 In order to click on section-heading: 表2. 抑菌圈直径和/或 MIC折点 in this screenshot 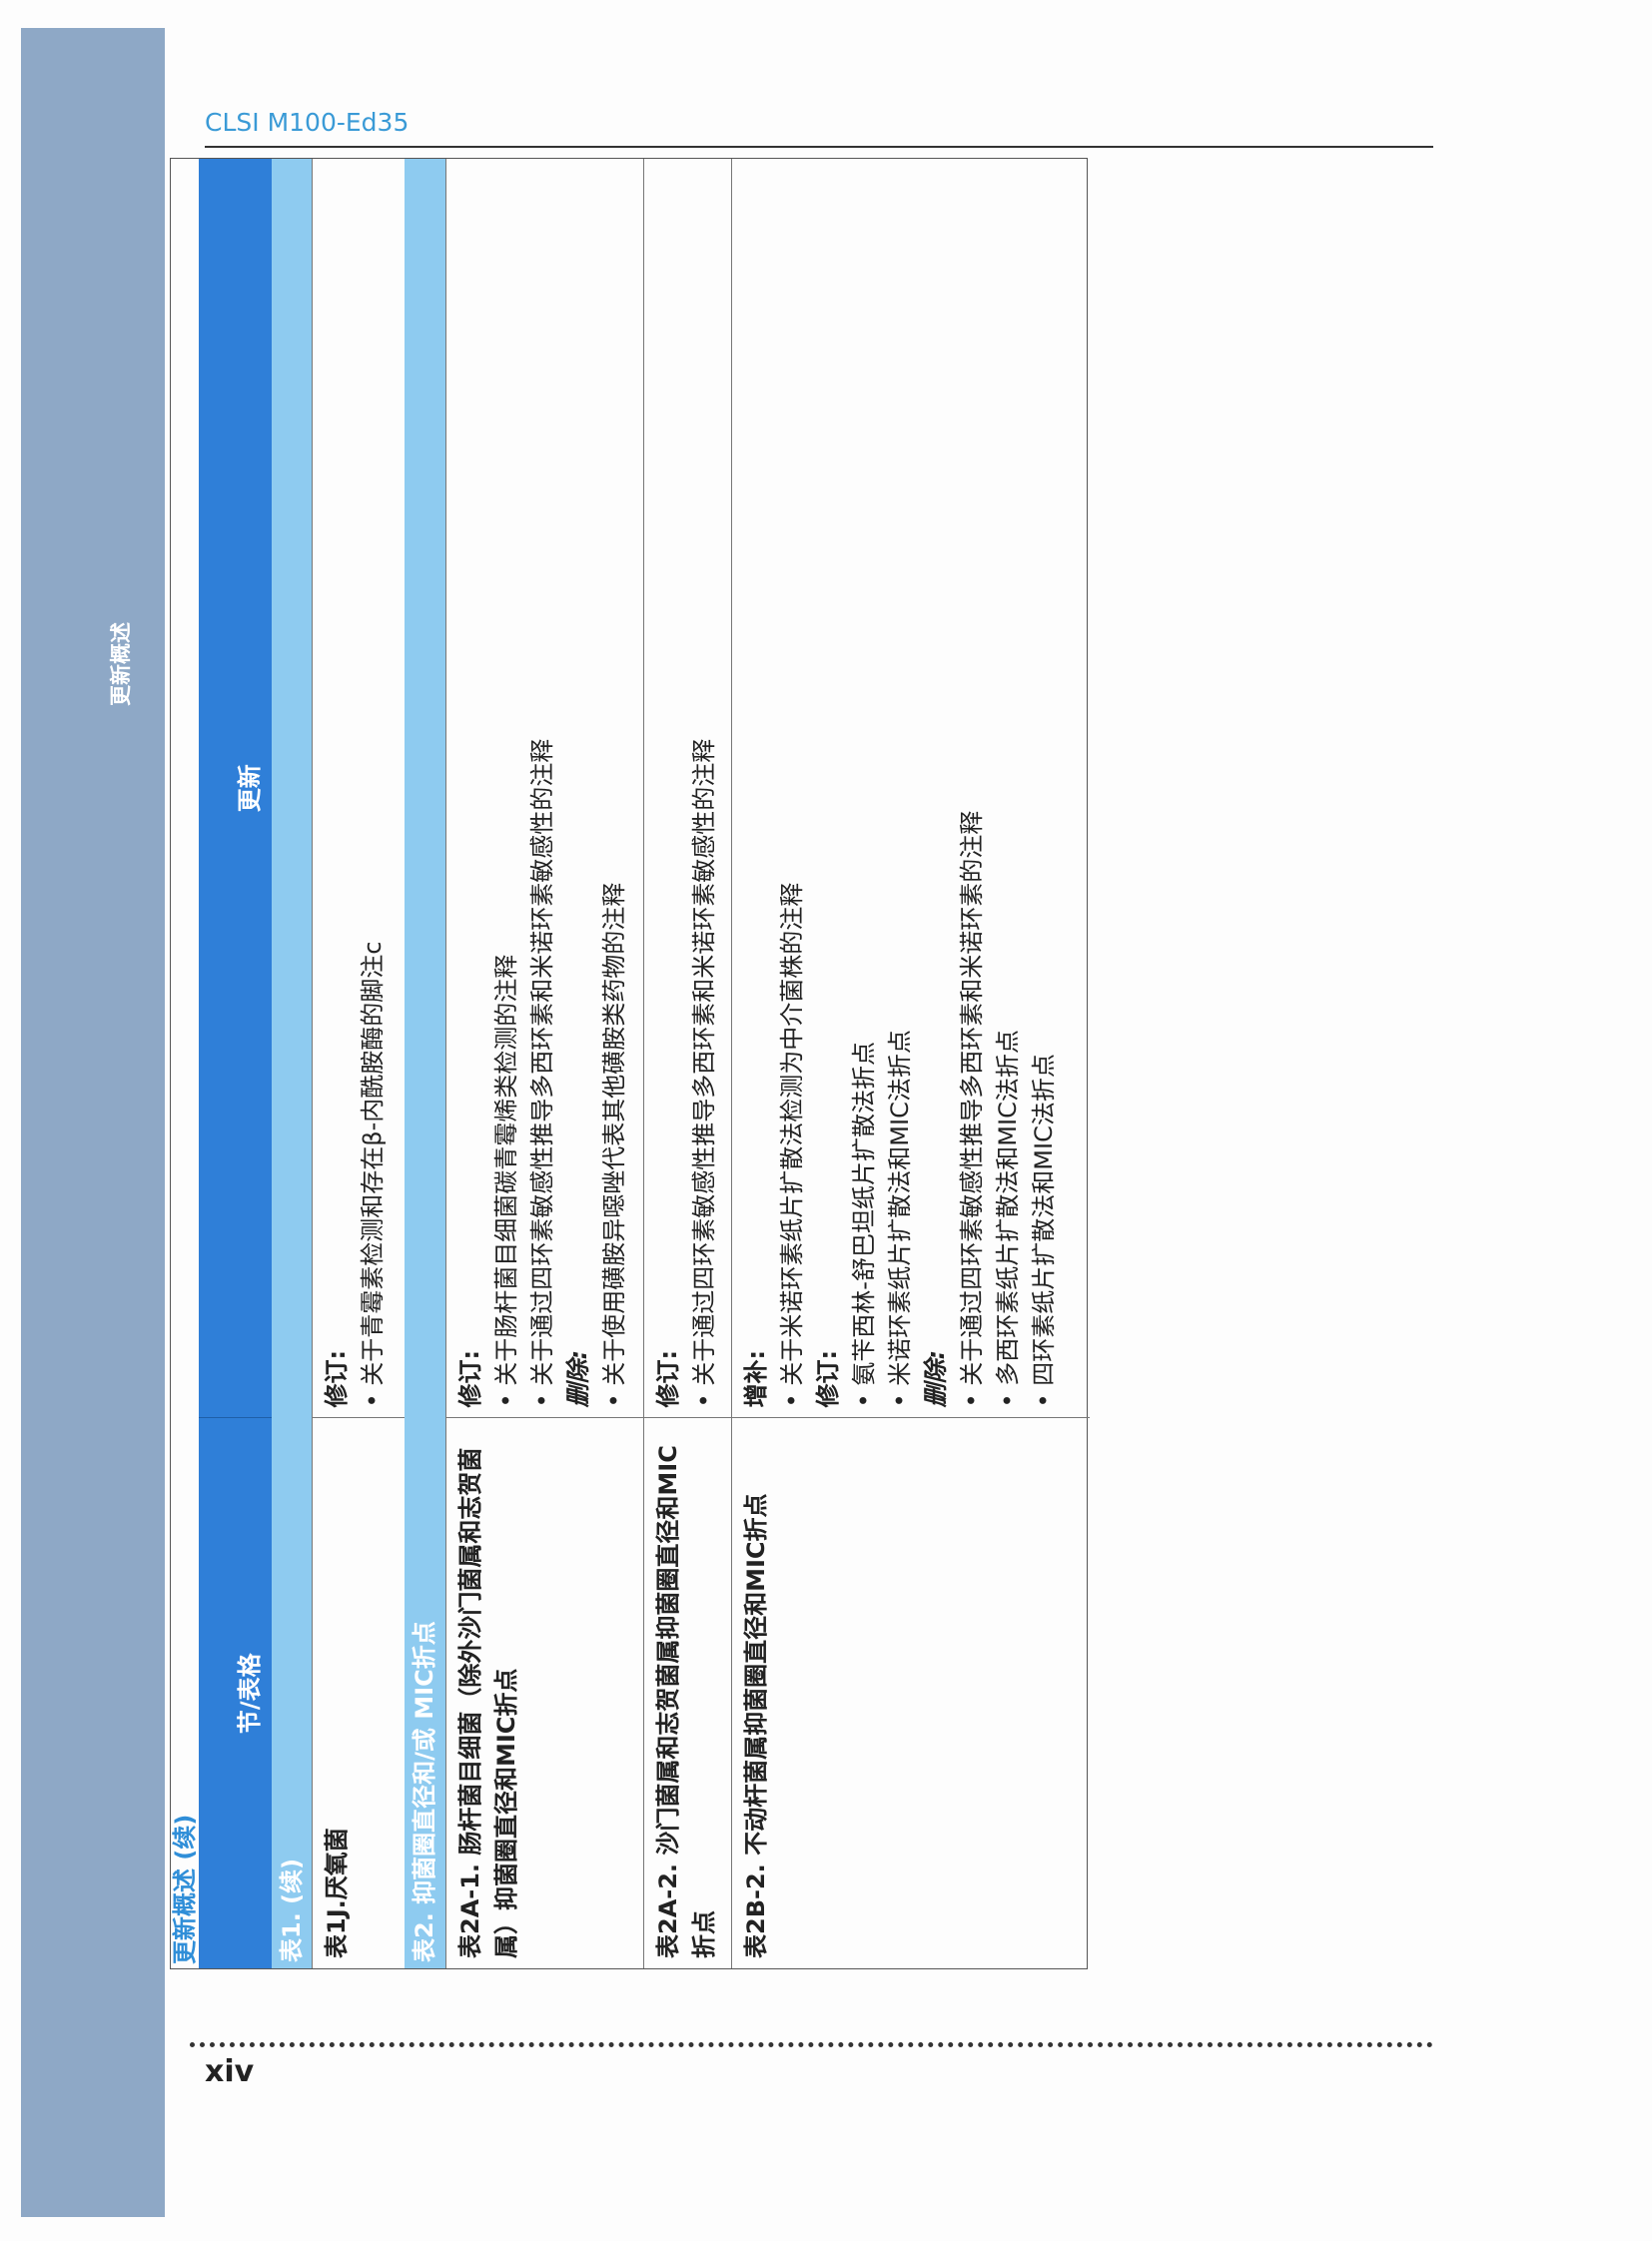, I will do `click(425, 1063)`.